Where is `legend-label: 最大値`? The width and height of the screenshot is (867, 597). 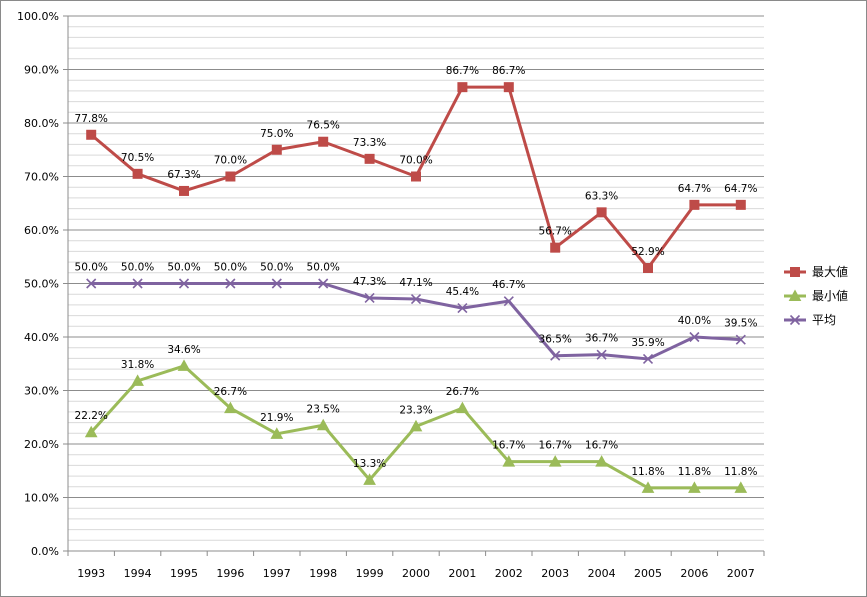 legend-label: 最大値 is located at coordinates (830, 271).